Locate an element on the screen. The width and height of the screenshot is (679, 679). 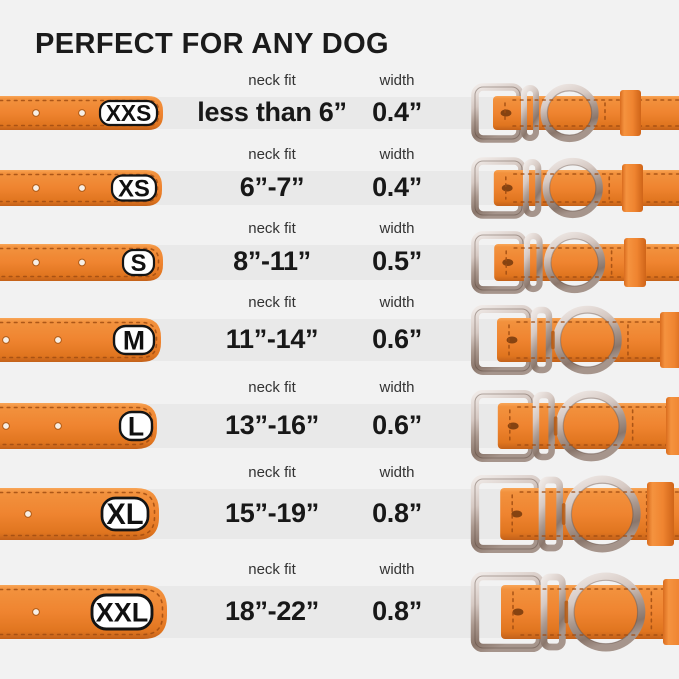
neck-fit-value: 15”-19” is located at coordinates (272, 513).